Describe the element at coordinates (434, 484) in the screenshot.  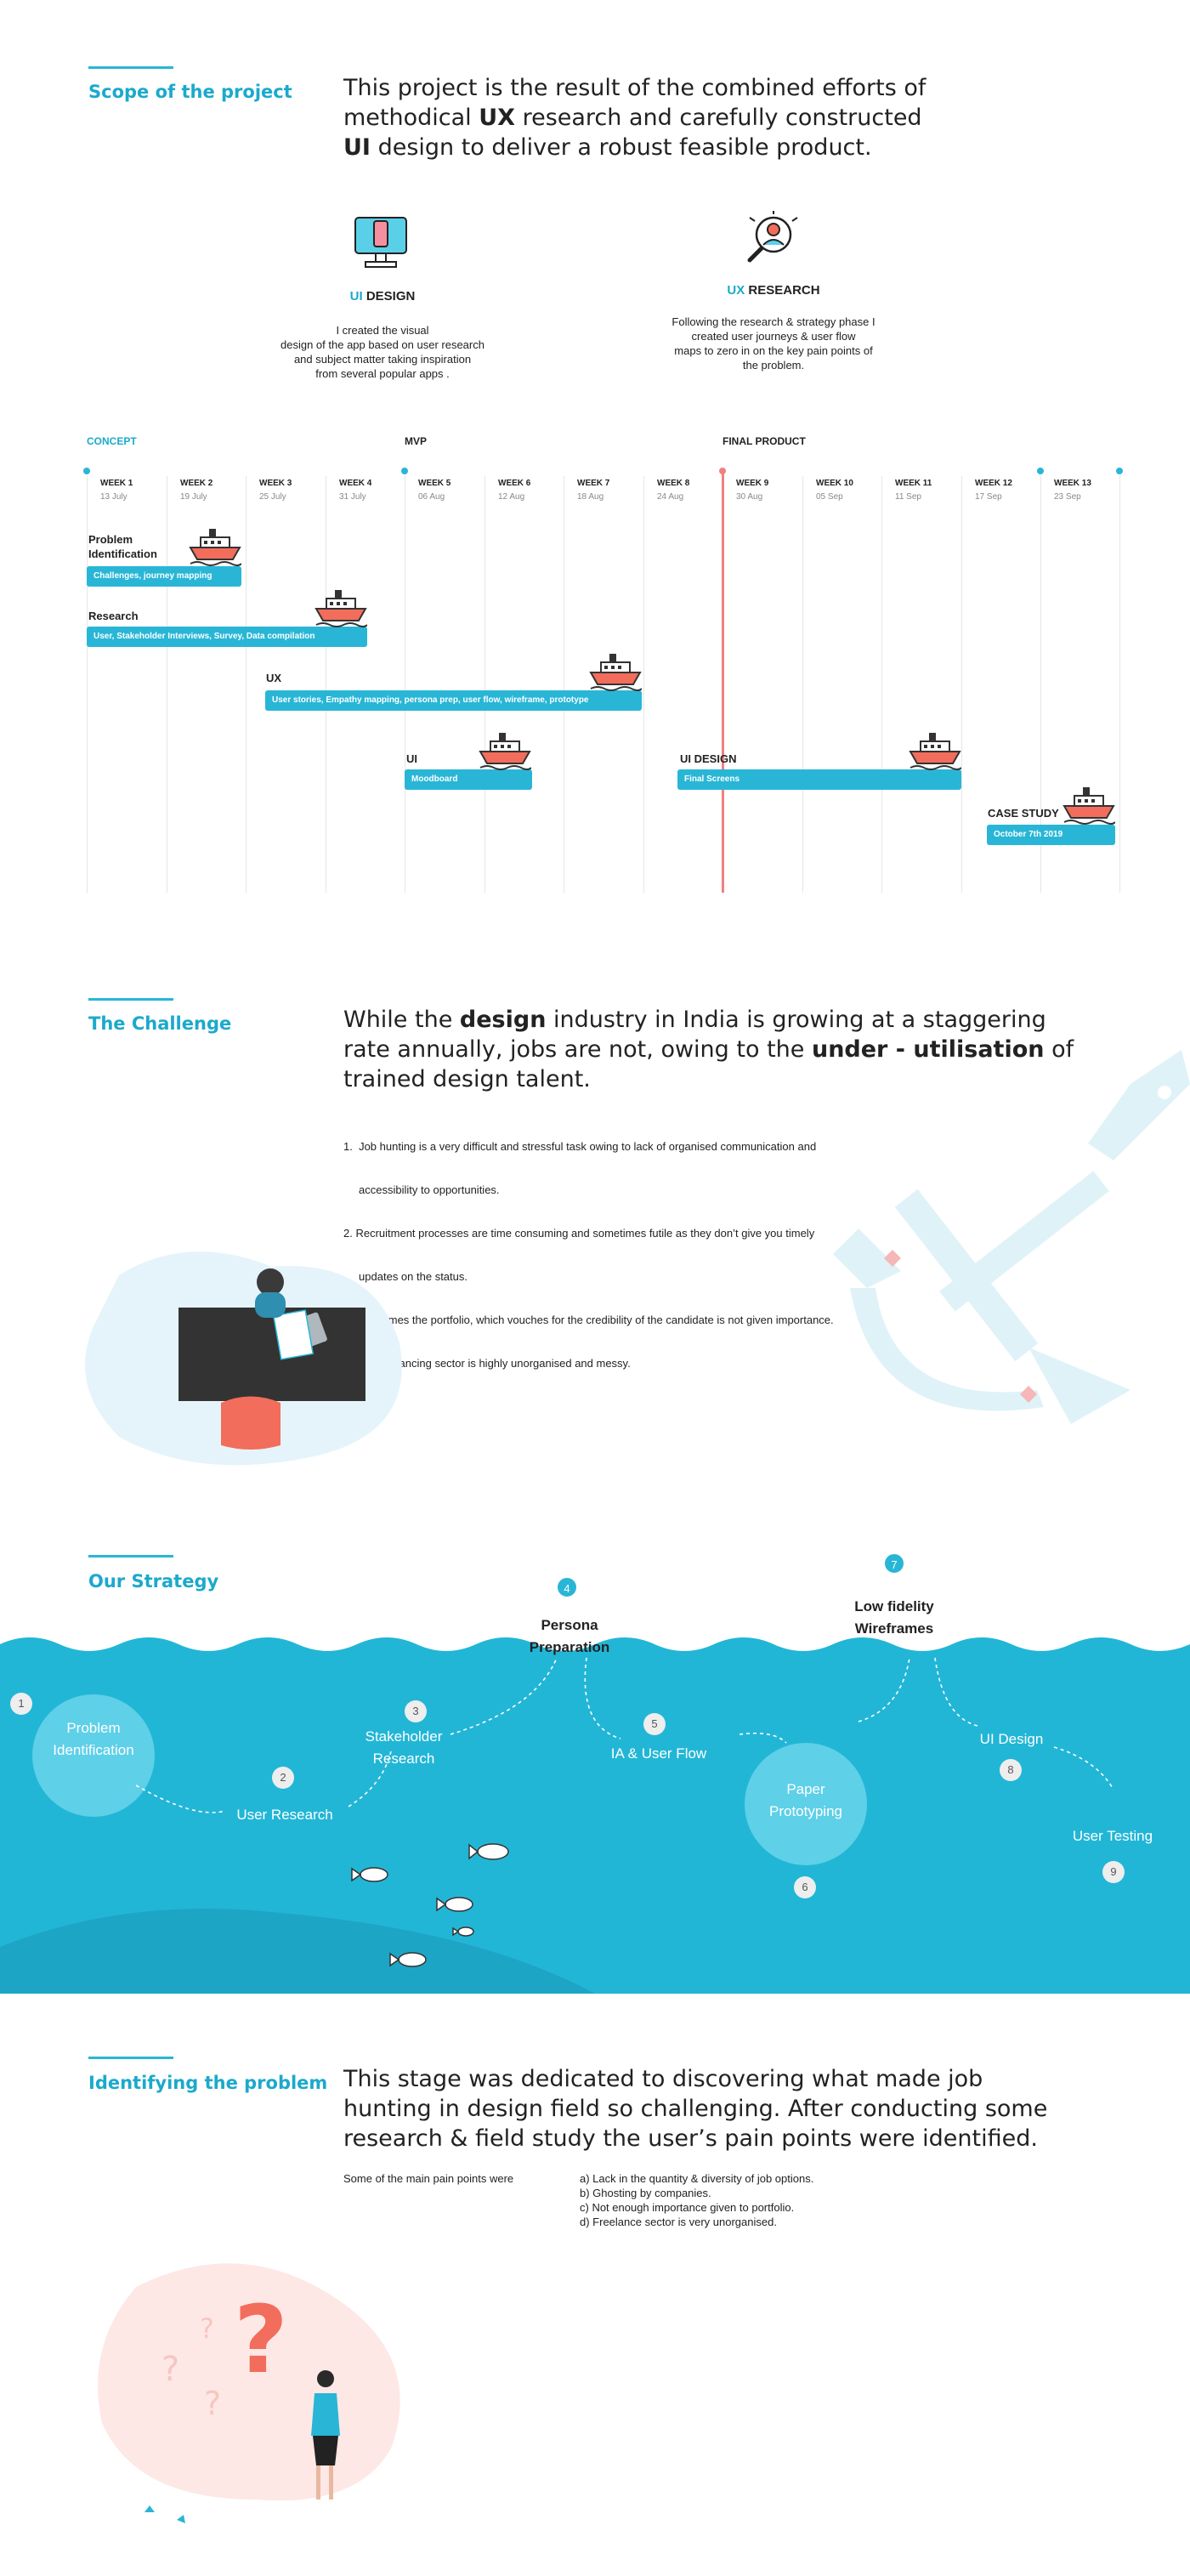
I see `week-label: WEEK 5` at that location.